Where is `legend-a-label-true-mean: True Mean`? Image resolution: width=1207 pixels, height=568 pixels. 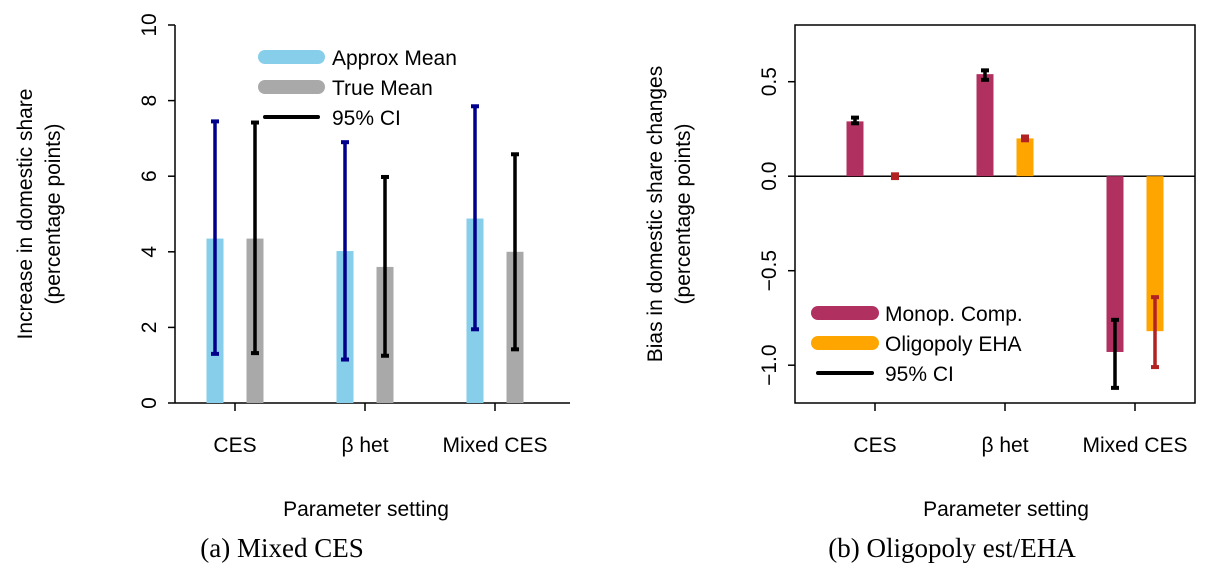
legend-a-label-true-mean: True Mean is located at coordinates (382, 88).